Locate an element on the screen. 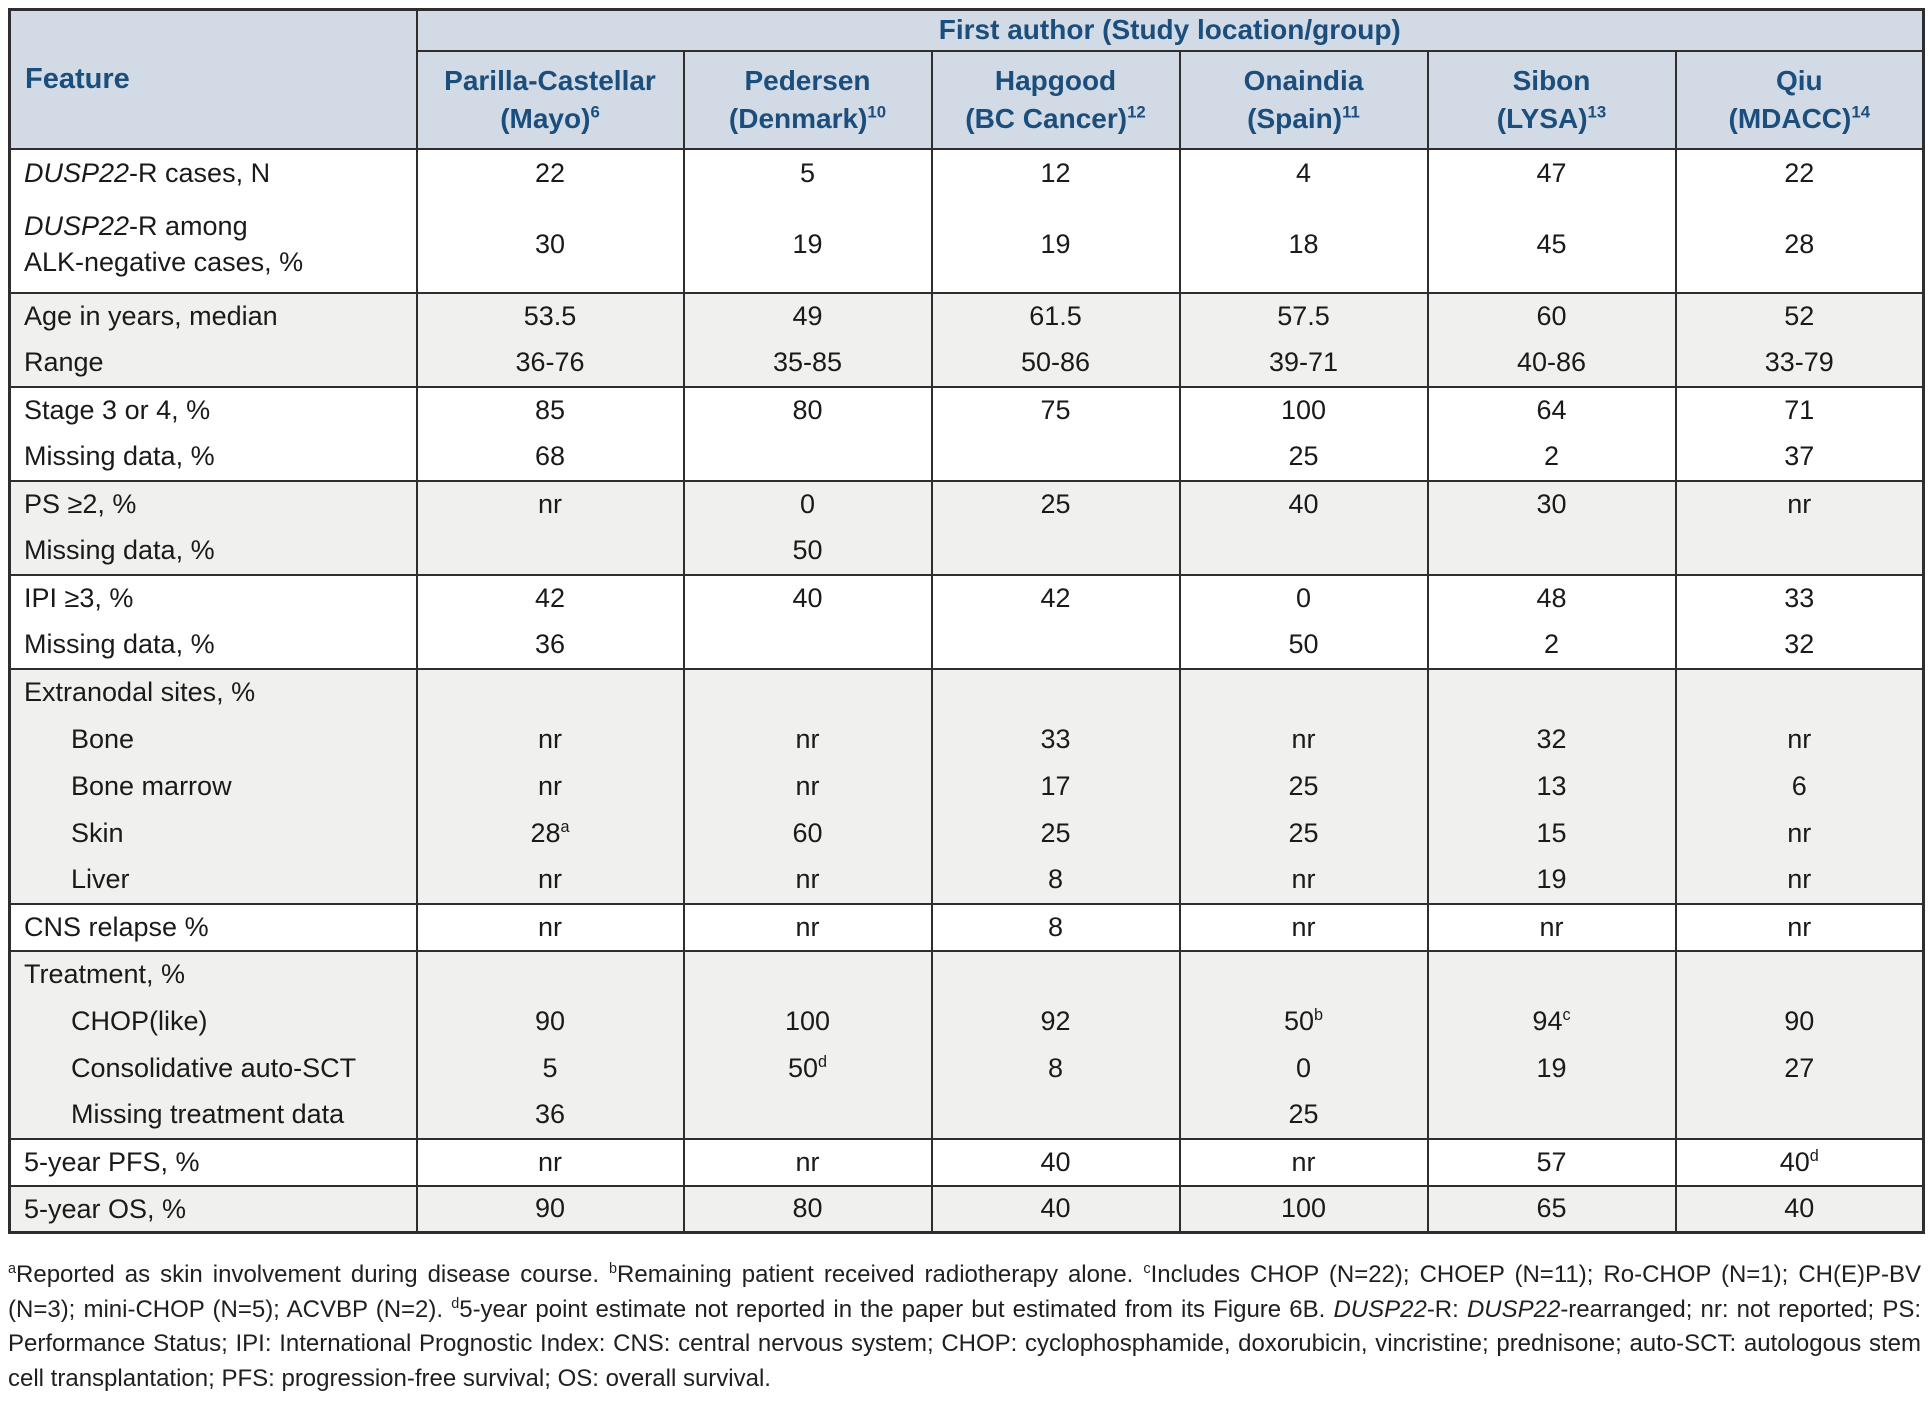 The width and height of the screenshot is (1929, 1422). feature-label: IPI ≥3, % is located at coordinates (212, 597).